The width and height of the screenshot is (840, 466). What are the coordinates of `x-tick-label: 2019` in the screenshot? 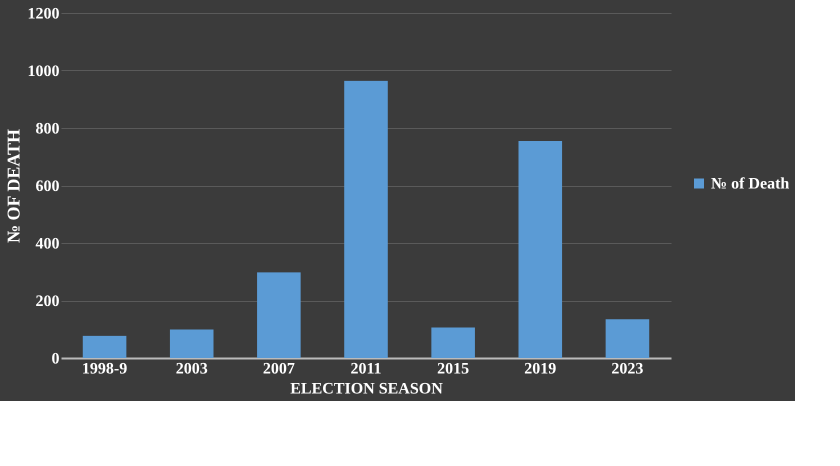 It's located at (540, 369).